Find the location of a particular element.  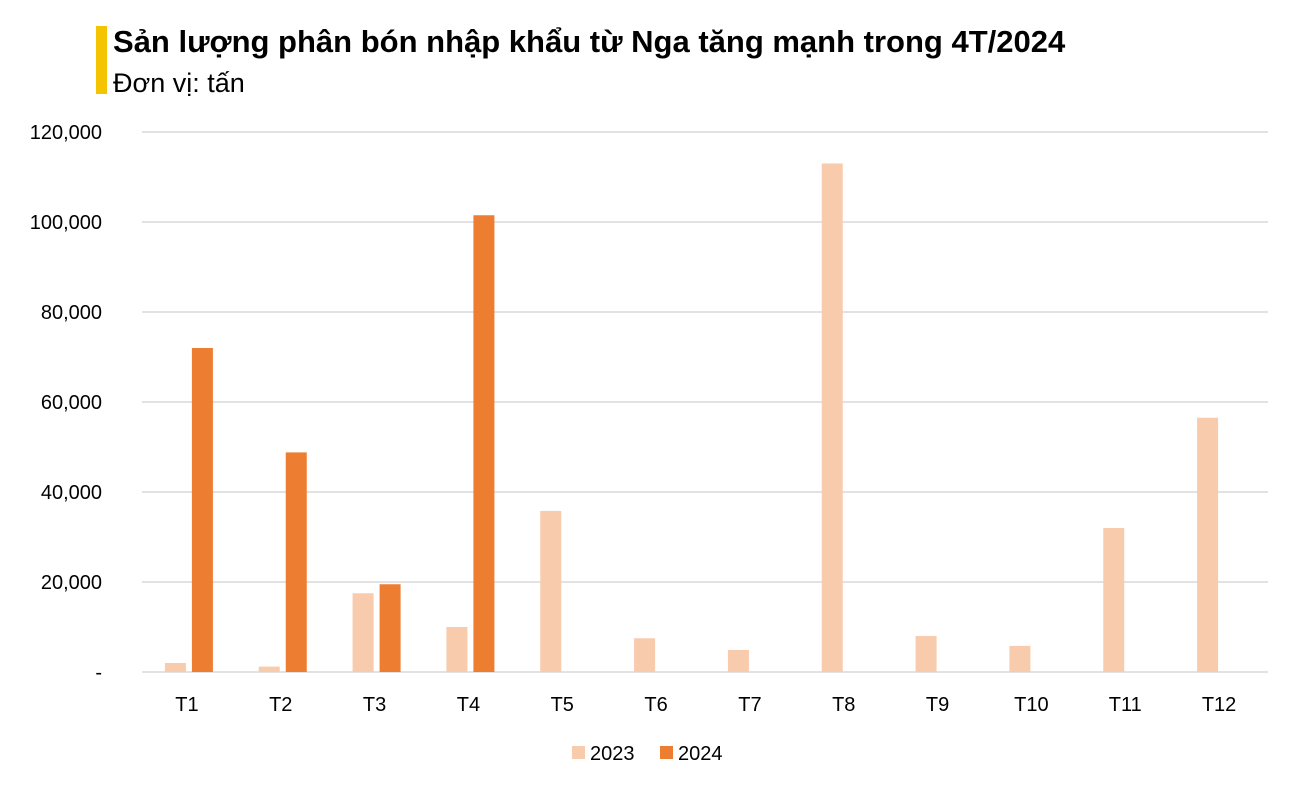

y-tick-label: 80,000 is located at coordinates (71, 313).